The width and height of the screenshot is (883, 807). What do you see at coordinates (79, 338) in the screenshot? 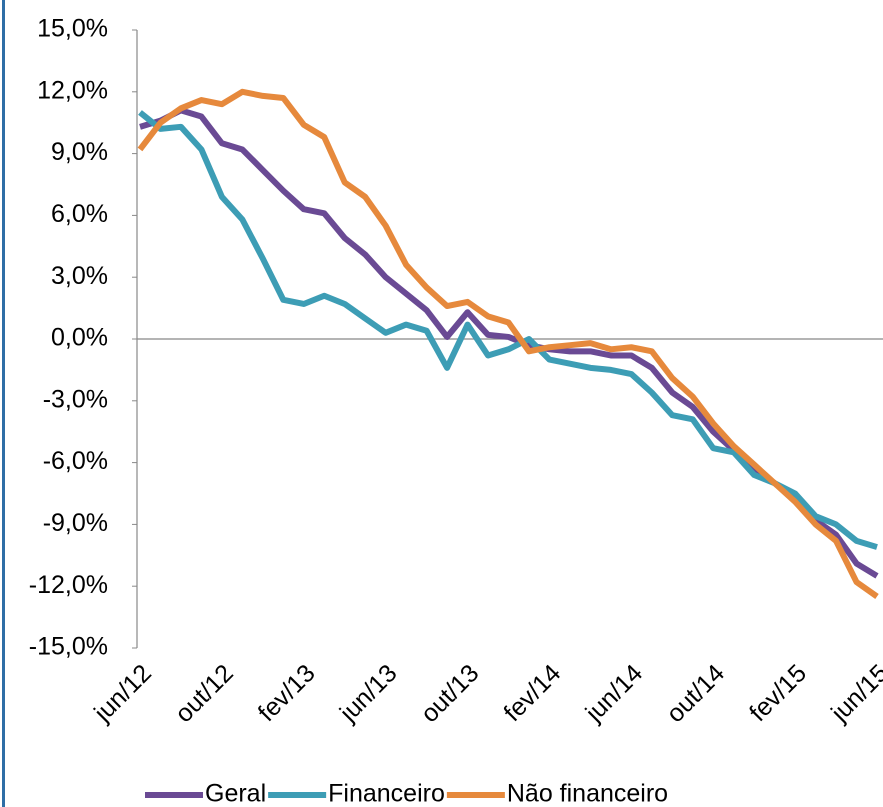
I see `y-tick-label: 0,0%` at bounding box center [79, 338].